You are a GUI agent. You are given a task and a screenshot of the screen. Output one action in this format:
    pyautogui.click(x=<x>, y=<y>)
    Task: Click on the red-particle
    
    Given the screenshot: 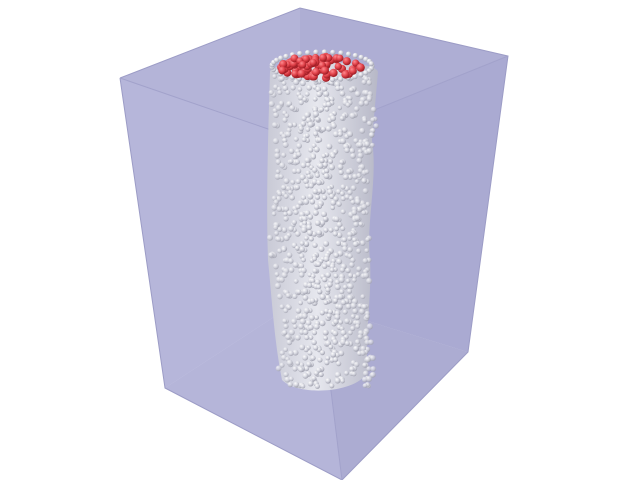 What is the action you would take?
    pyautogui.click(x=338, y=66)
    